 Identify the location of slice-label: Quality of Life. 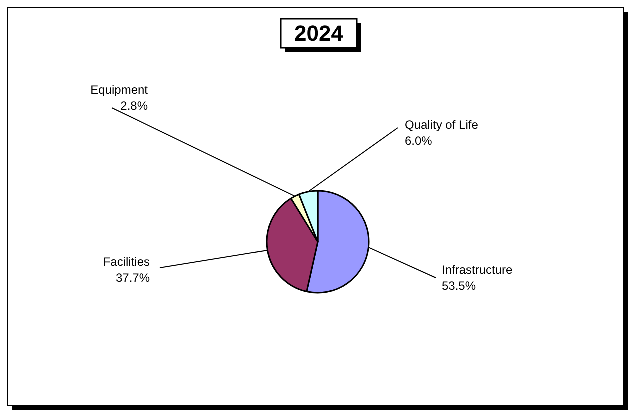
(442, 125).